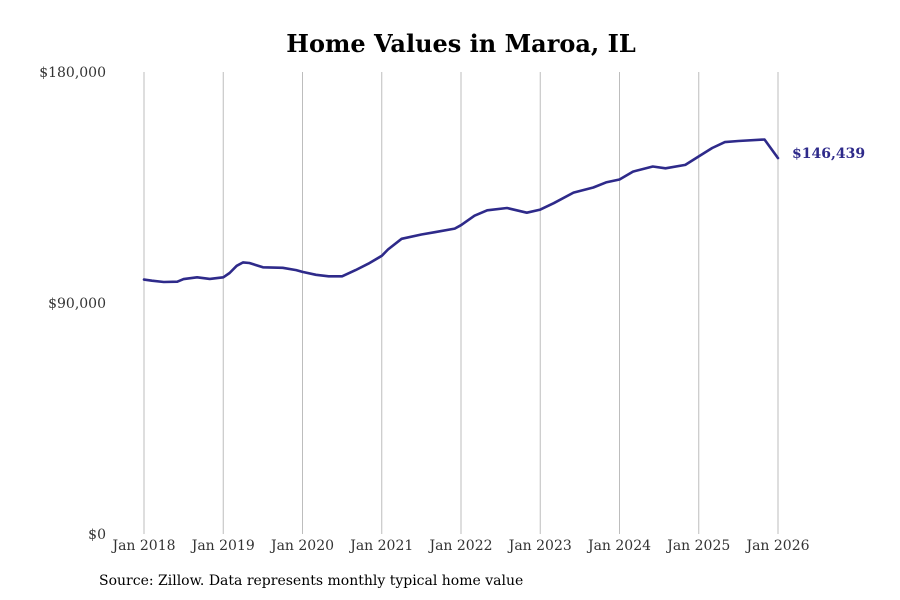 The width and height of the screenshot is (900, 600). Describe the element at coordinates (77, 304) in the screenshot. I see `y-tick-label: $90,000` at that location.